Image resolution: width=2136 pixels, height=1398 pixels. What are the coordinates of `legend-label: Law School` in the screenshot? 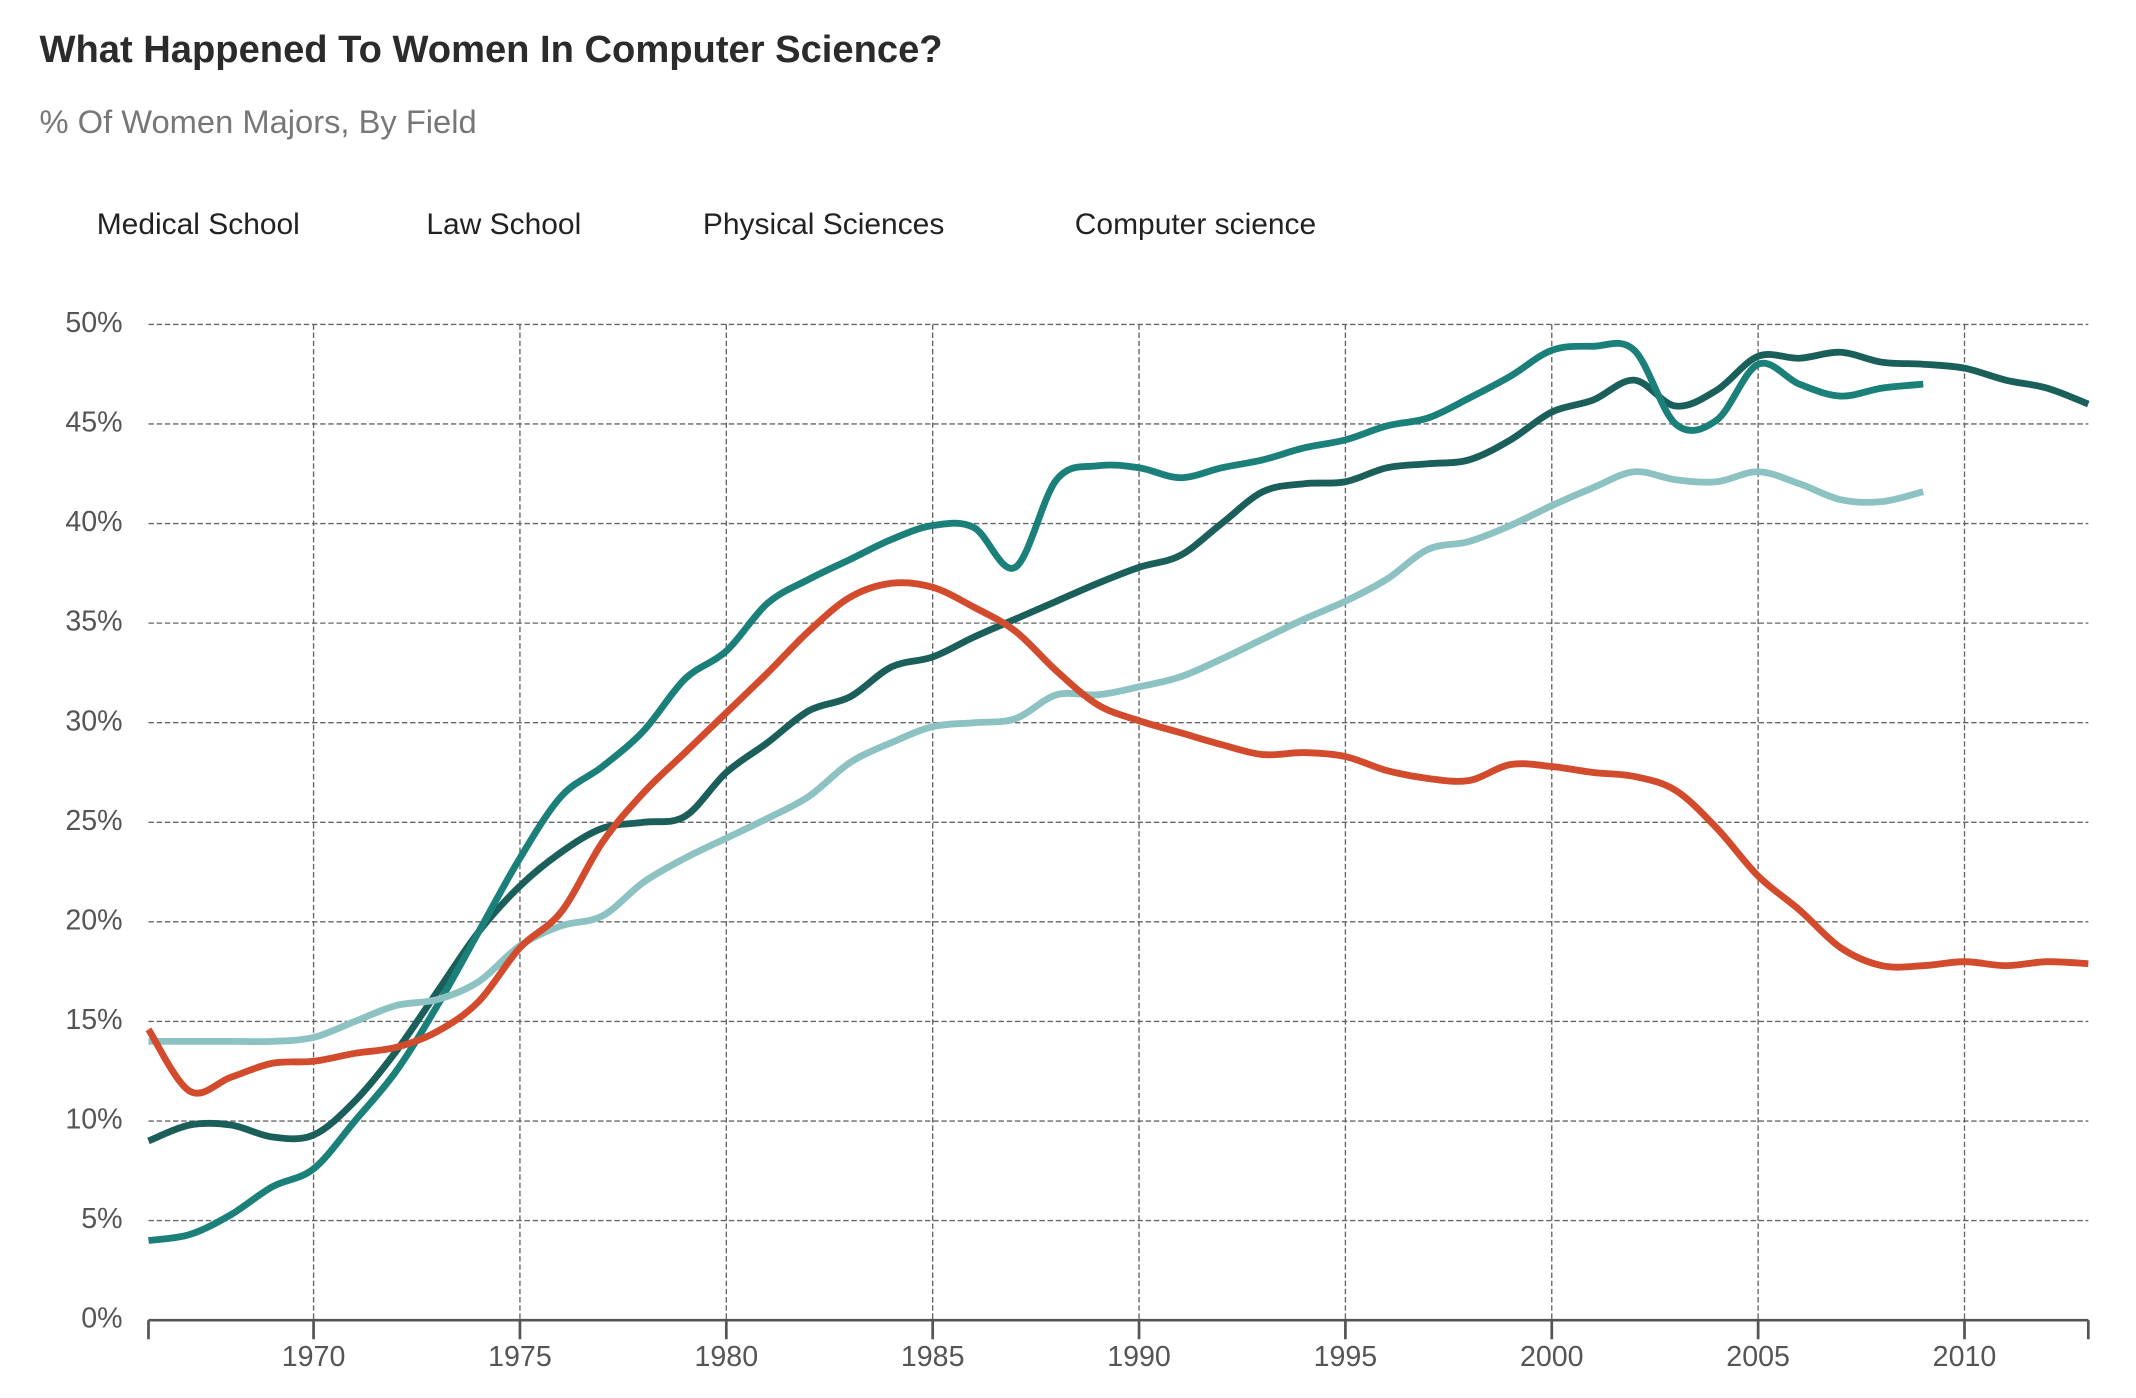 It's located at (503, 224).